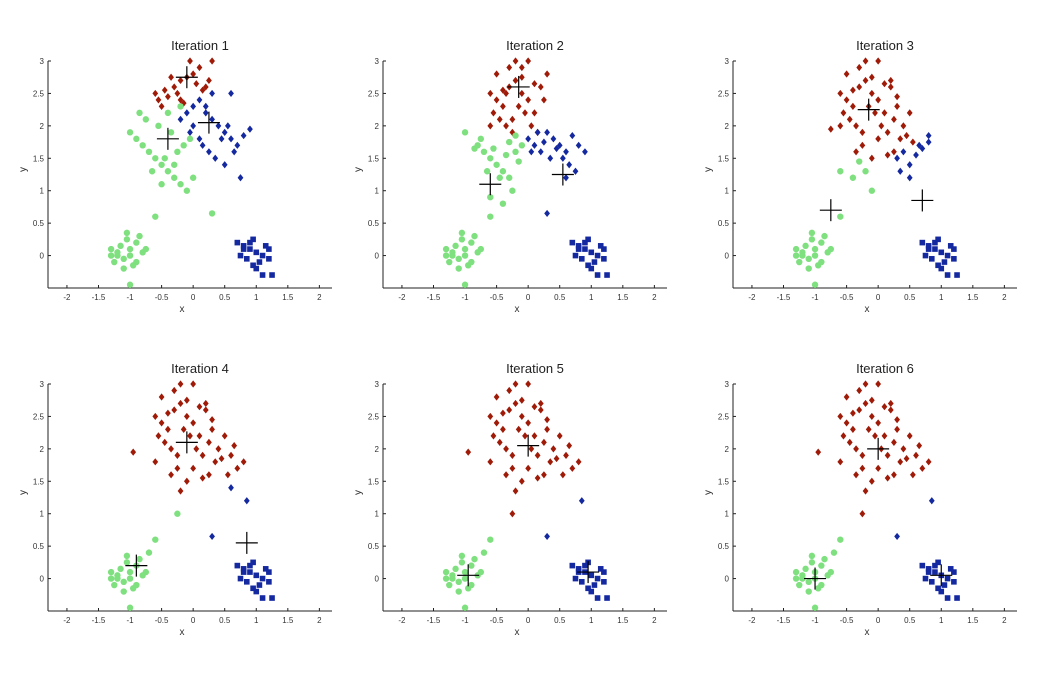 This screenshot has height=673, width=1043. What do you see at coordinates (878, 448) in the screenshot?
I see `centroid-marker` at bounding box center [878, 448].